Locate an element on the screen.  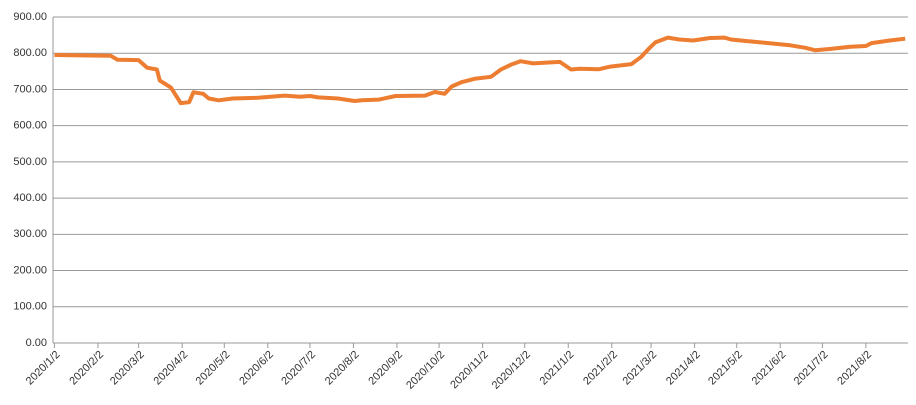
x-tick-label: 2020/5/2 is located at coordinates (213, 368).